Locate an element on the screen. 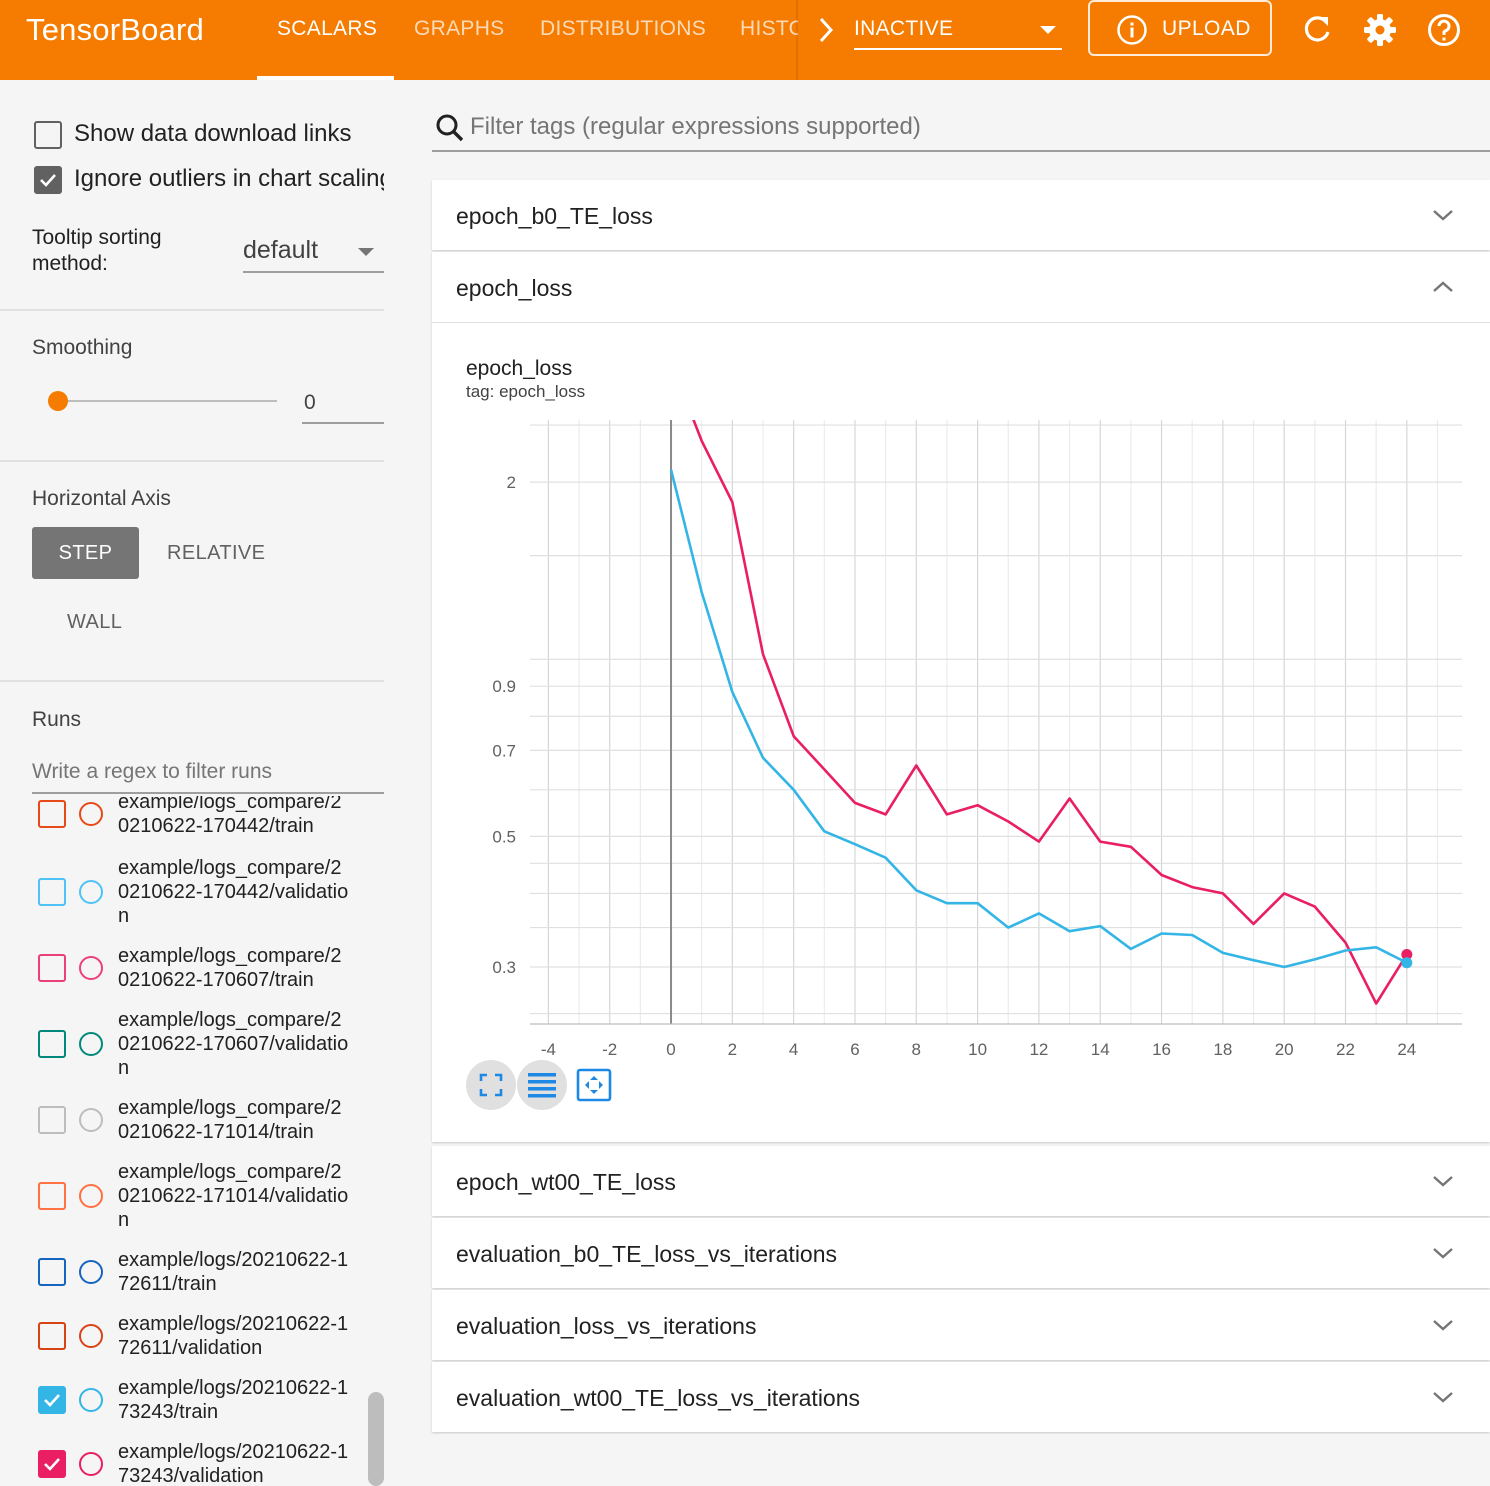 This screenshot has height=1486, width=1490. runs-scrollbar is located at coordinates (376, 1439).